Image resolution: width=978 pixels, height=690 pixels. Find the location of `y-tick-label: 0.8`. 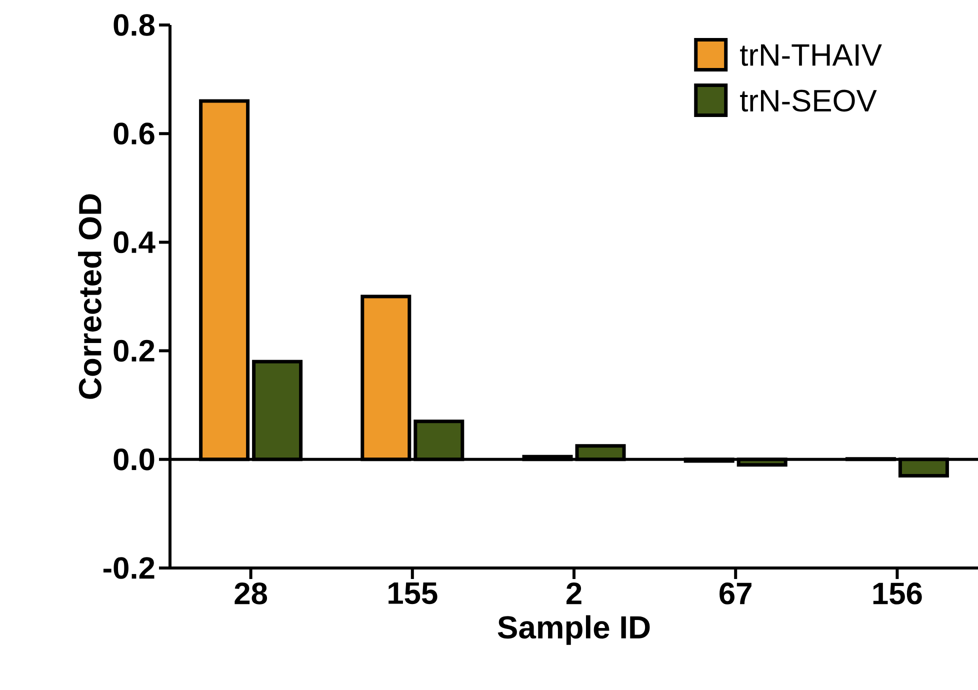

y-tick-label: 0.8 is located at coordinates (134, 25).